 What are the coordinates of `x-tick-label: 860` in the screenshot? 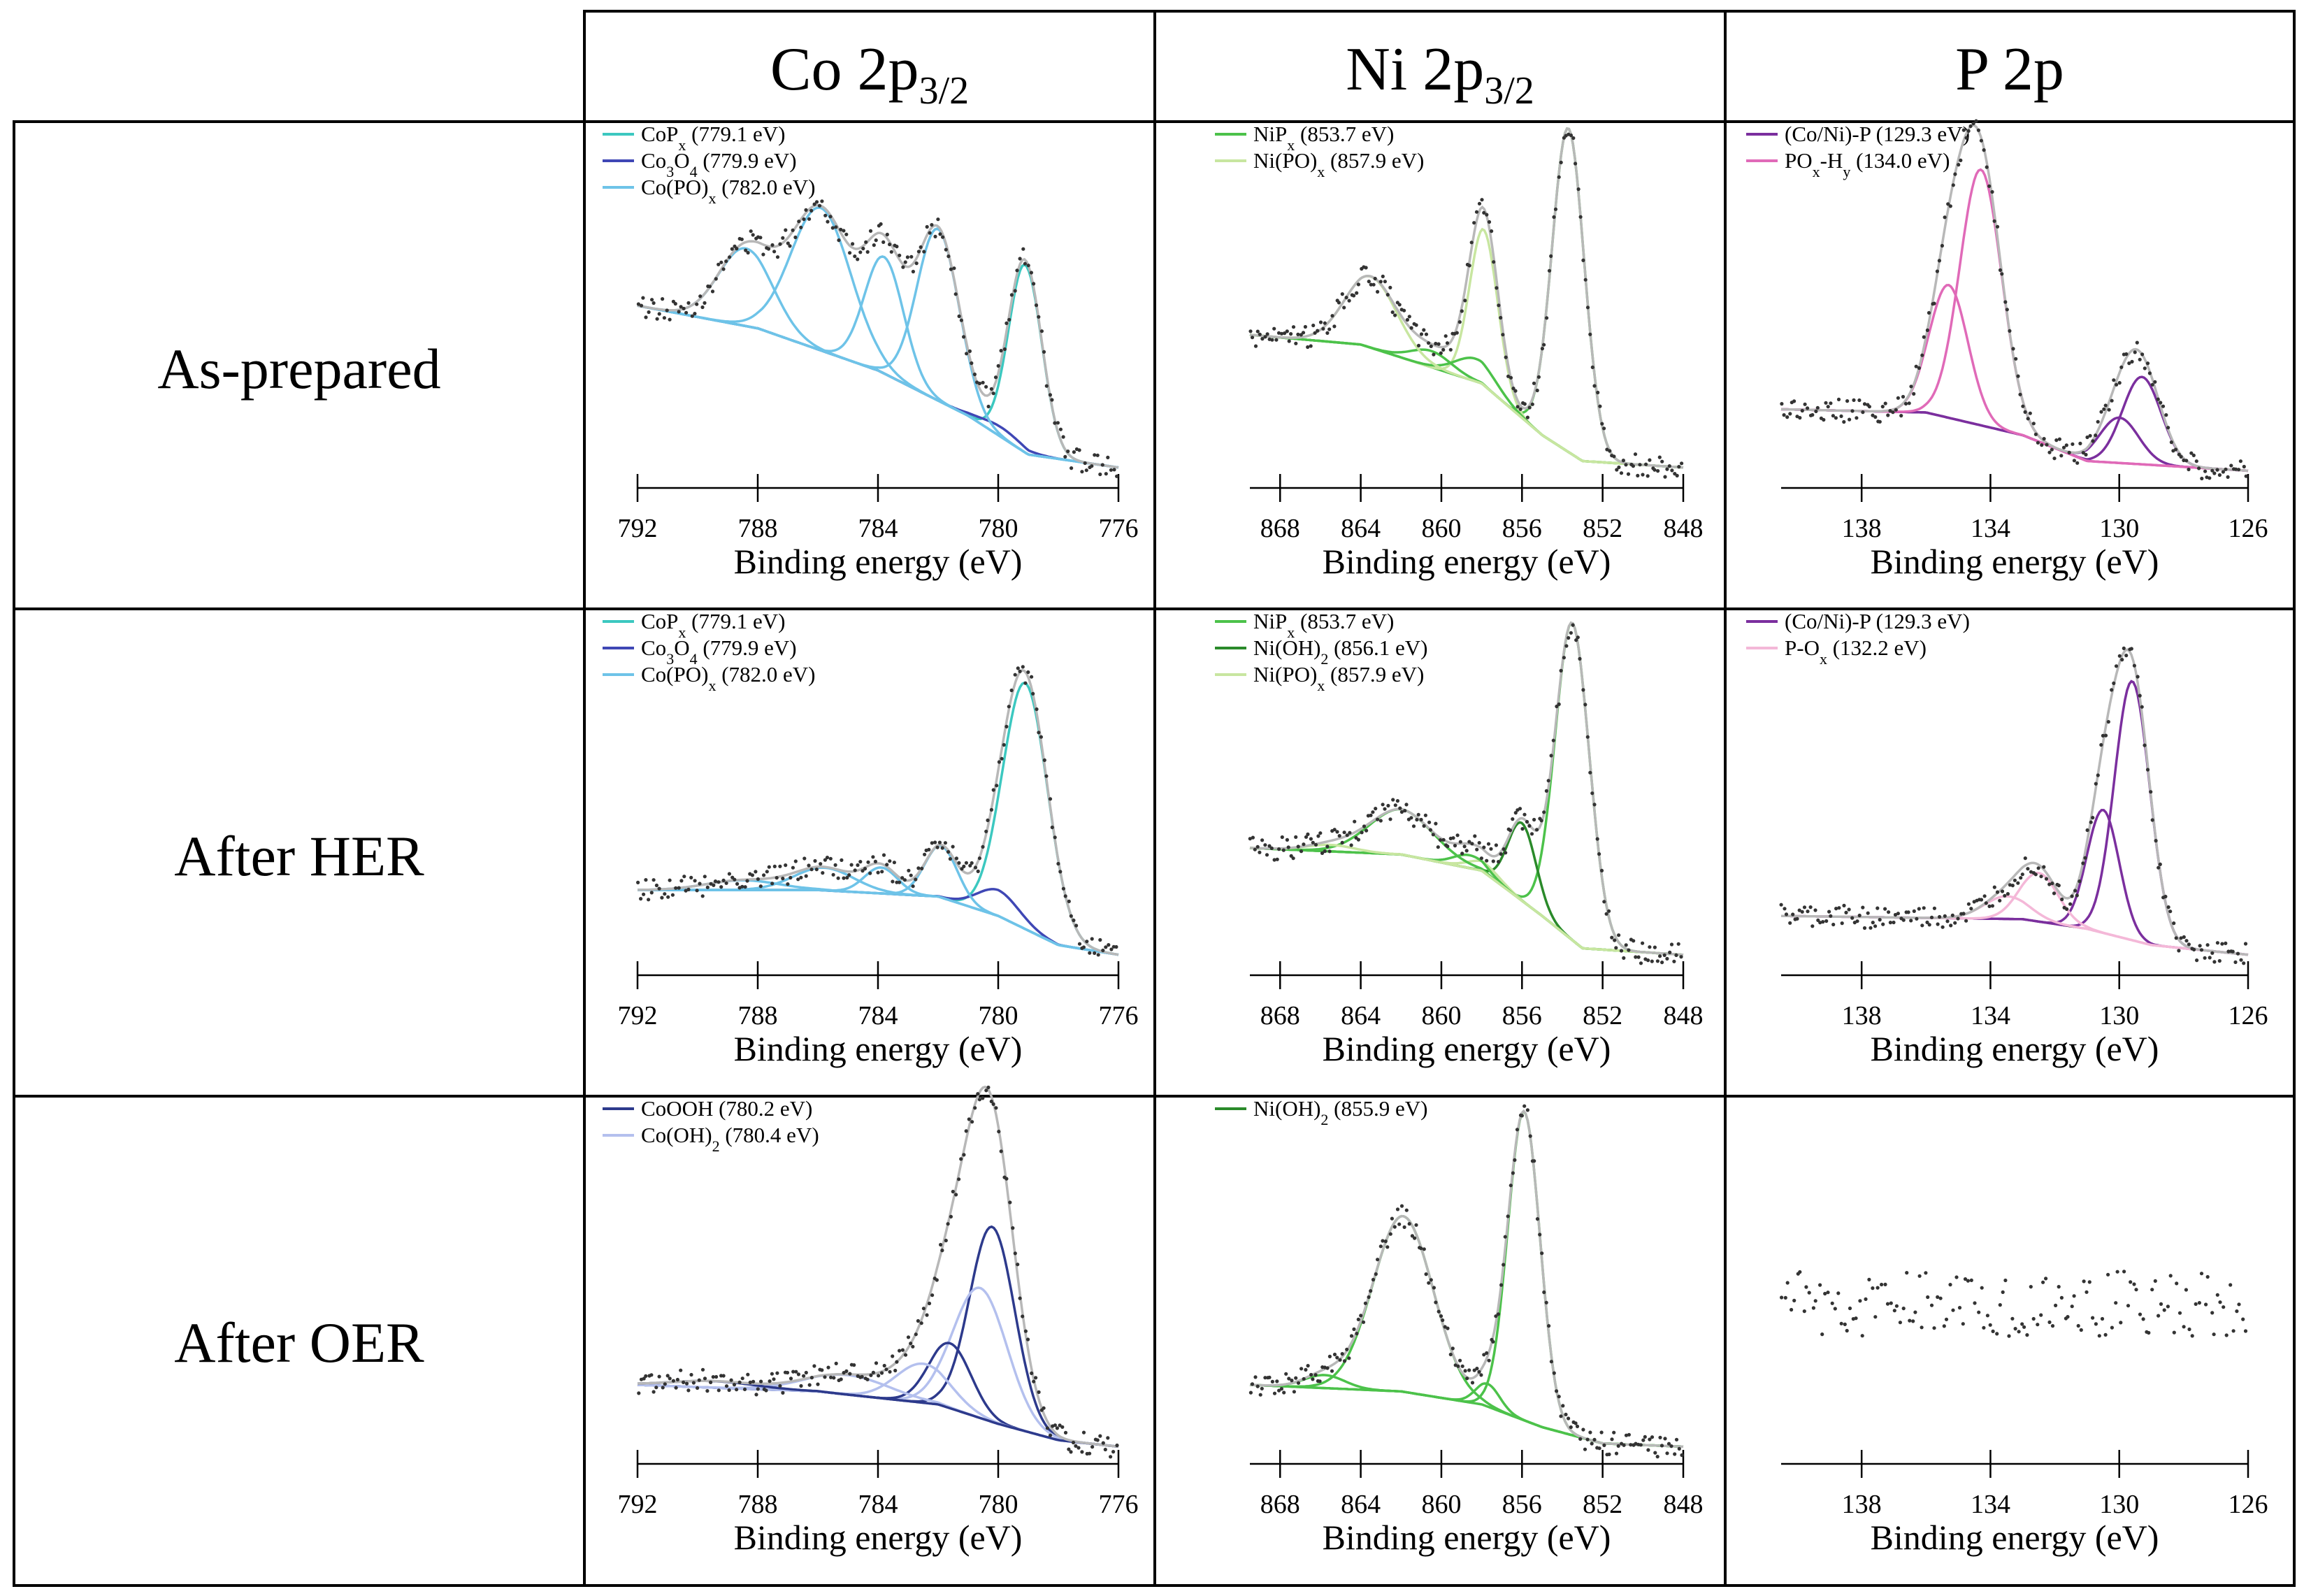 It's located at (1441, 1015).